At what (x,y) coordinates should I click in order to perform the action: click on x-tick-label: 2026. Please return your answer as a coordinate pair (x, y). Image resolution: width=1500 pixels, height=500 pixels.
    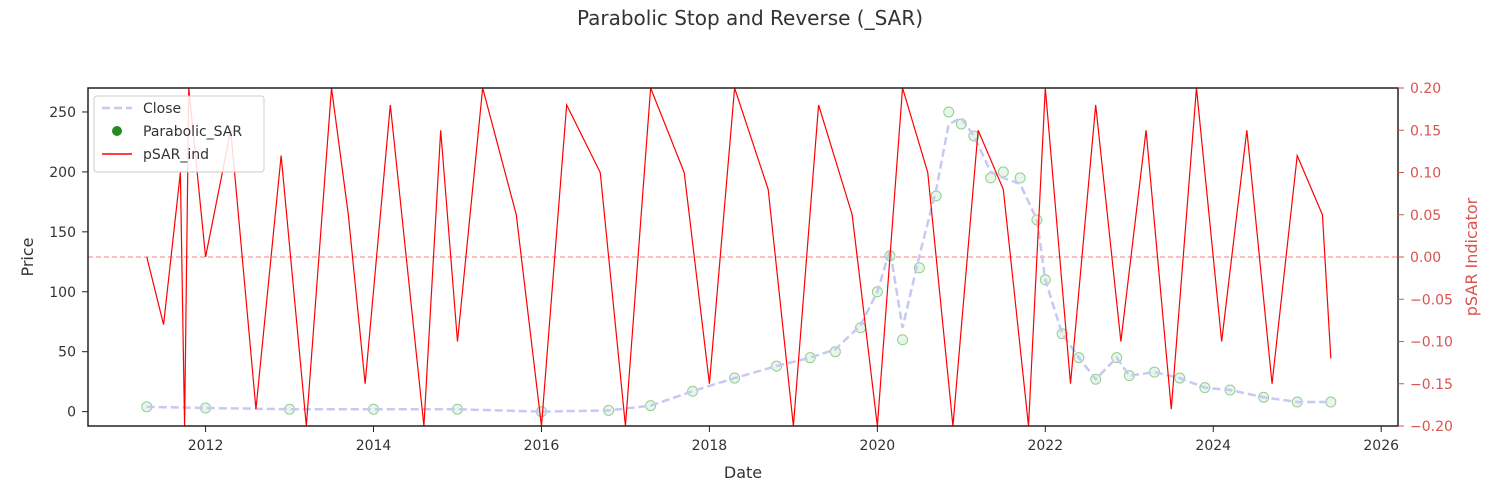
    Looking at the image, I should click on (1381, 446).